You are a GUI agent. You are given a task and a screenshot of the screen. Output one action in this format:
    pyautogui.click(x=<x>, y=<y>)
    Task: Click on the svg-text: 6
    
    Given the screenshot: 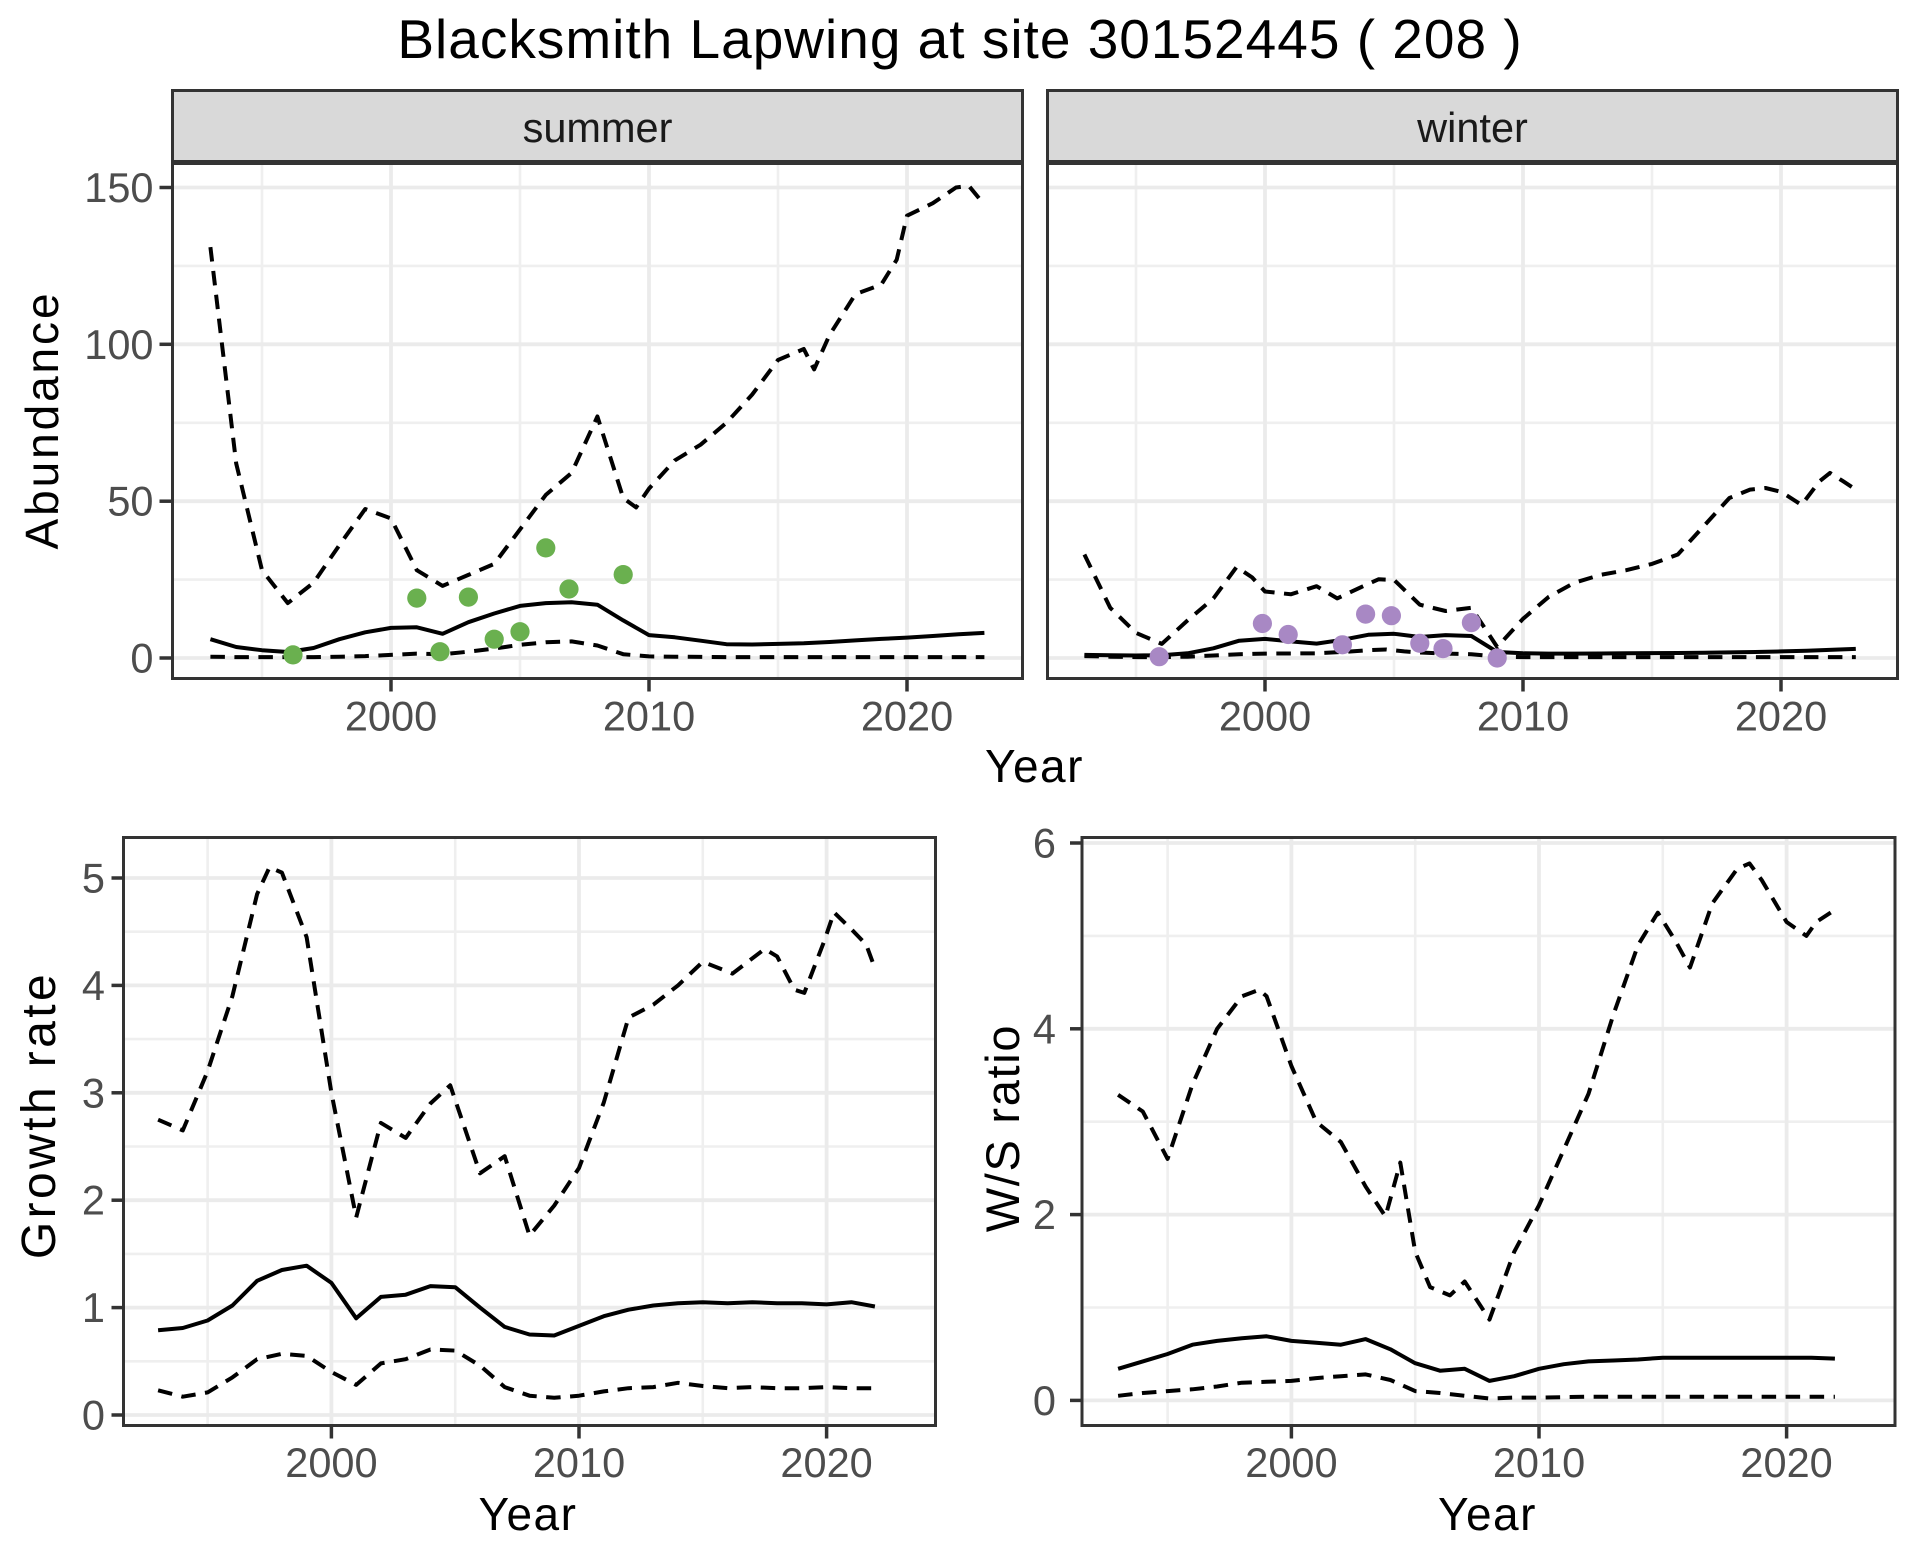 What is the action you would take?
    pyautogui.click(x=1044, y=843)
    